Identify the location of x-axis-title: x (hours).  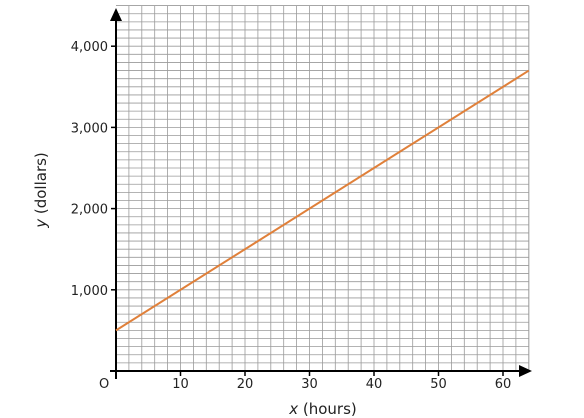
(322, 409).